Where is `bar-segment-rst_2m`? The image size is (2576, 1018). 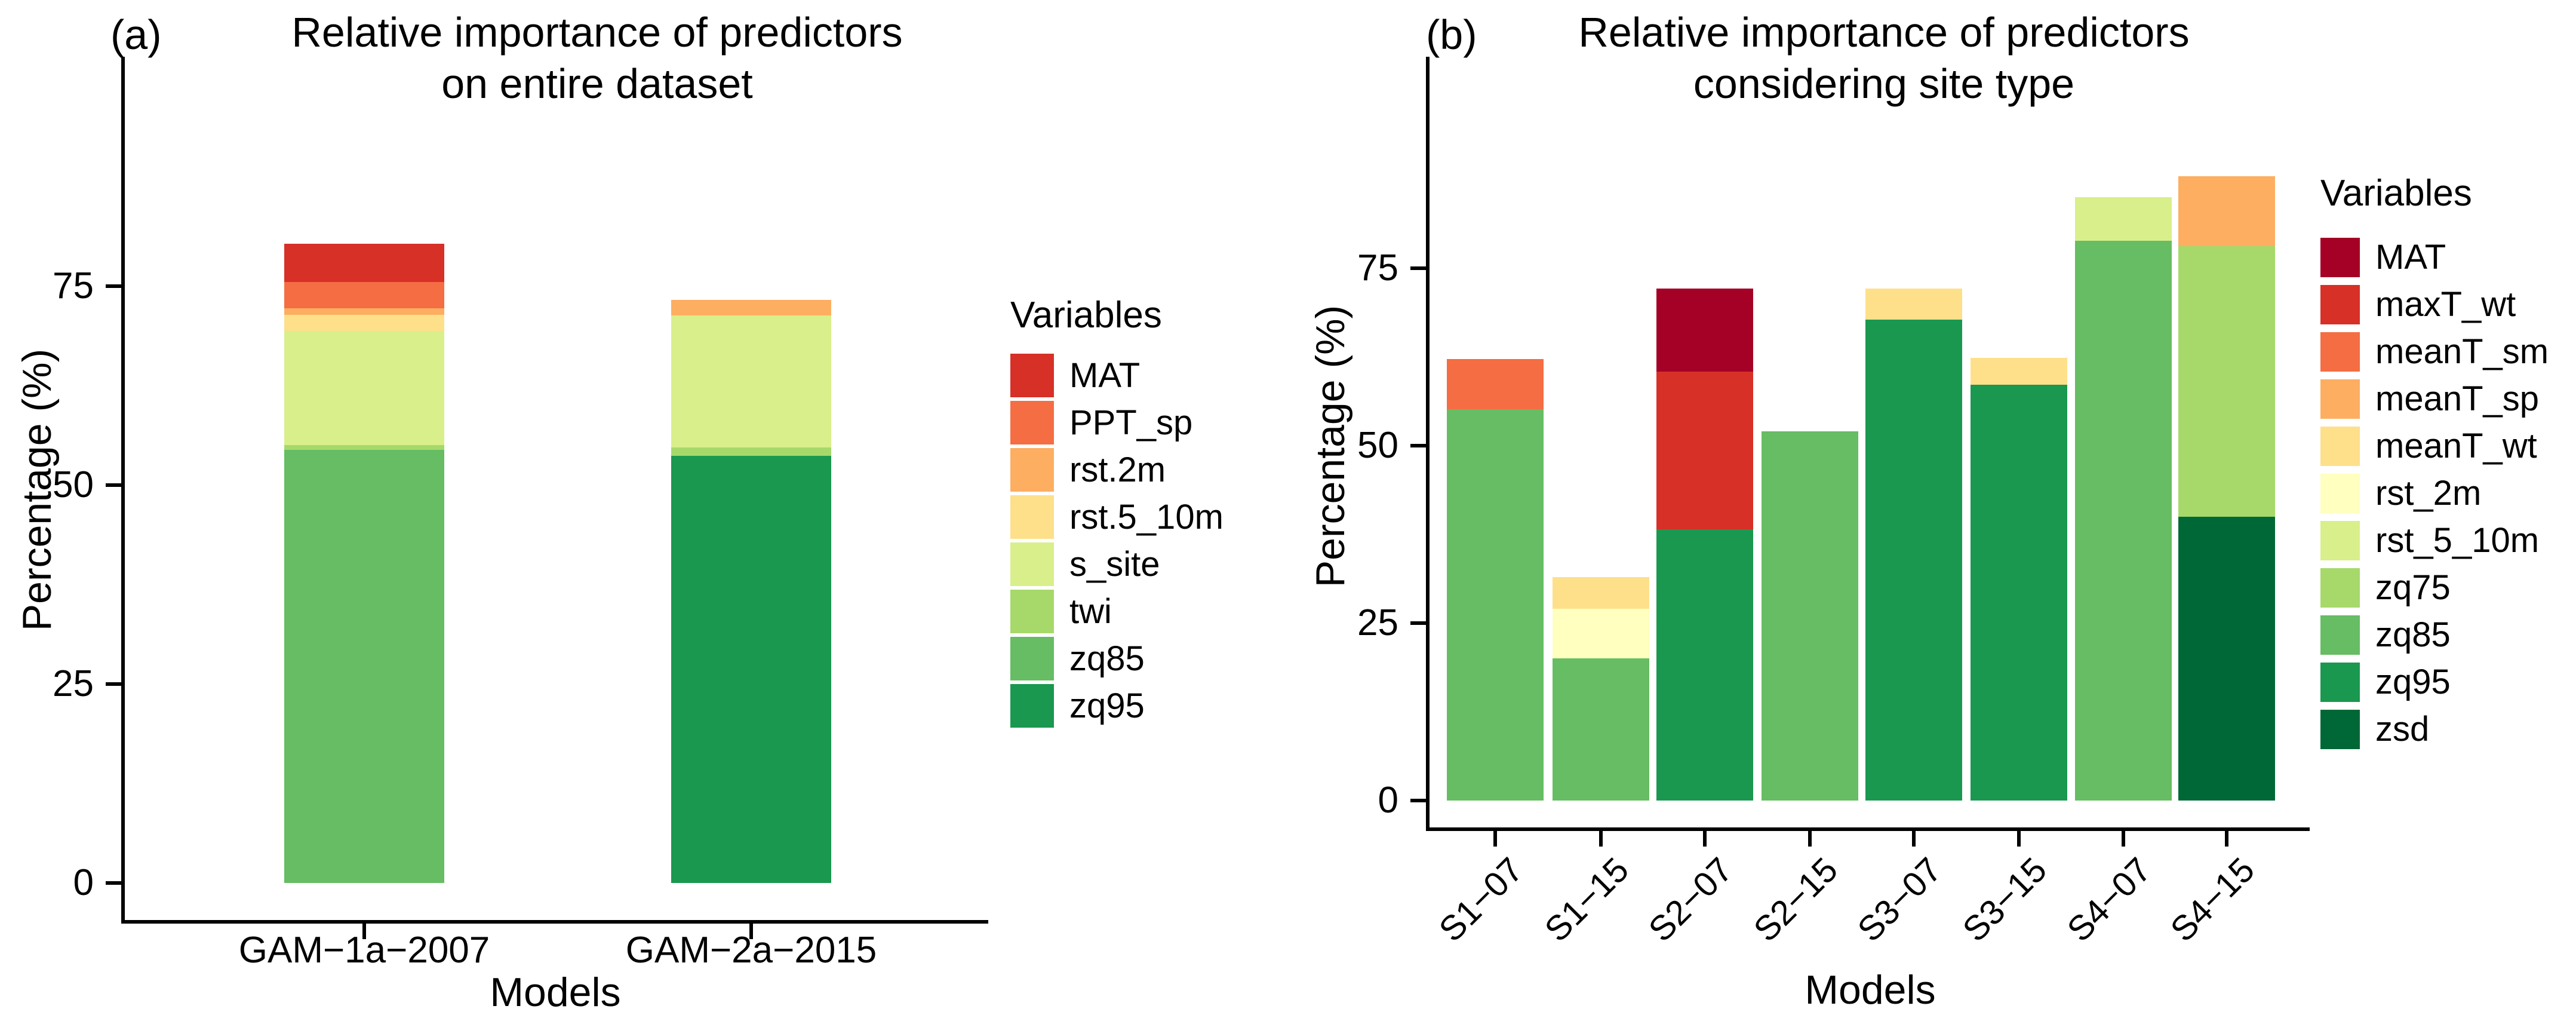 bar-segment-rst_2m is located at coordinates (1601, 634).